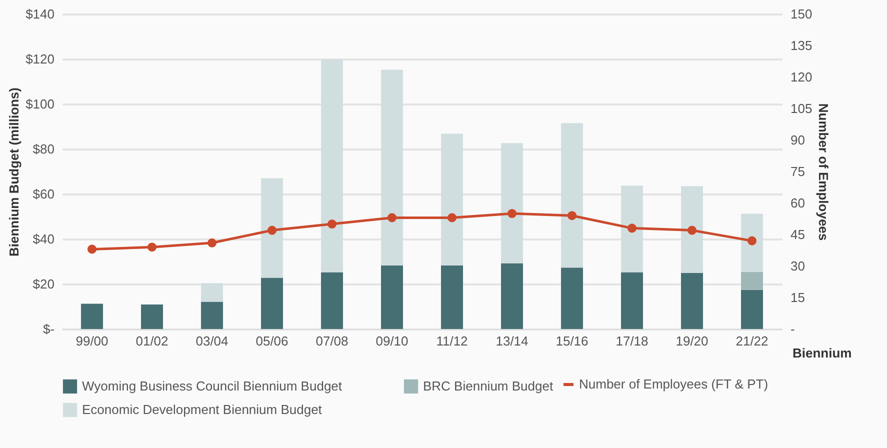 This screenshot has height=448, width=887. Describe the element at coordinates (272, 341) in the screenshot. I see `x-tick-label: 05/06` at that location.